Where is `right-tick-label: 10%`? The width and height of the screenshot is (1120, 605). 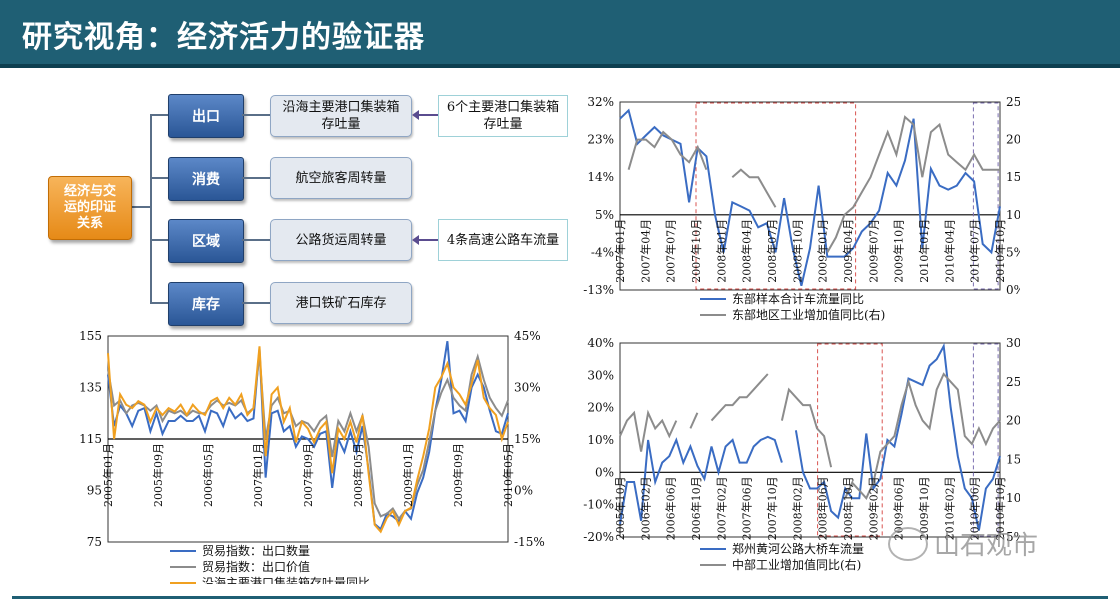
right-tick-label: 10% is located at coordinates (1013, 498).